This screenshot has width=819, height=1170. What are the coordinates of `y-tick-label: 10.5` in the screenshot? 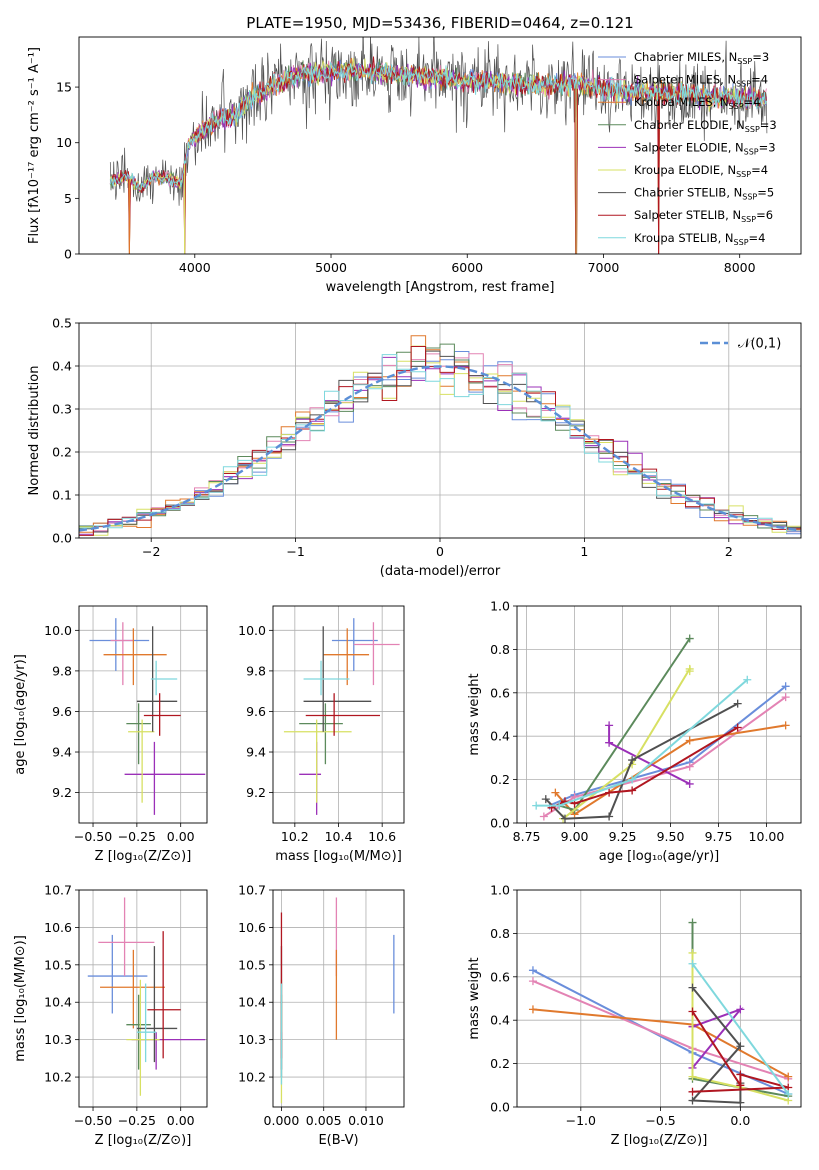 It's located at (58, 964).